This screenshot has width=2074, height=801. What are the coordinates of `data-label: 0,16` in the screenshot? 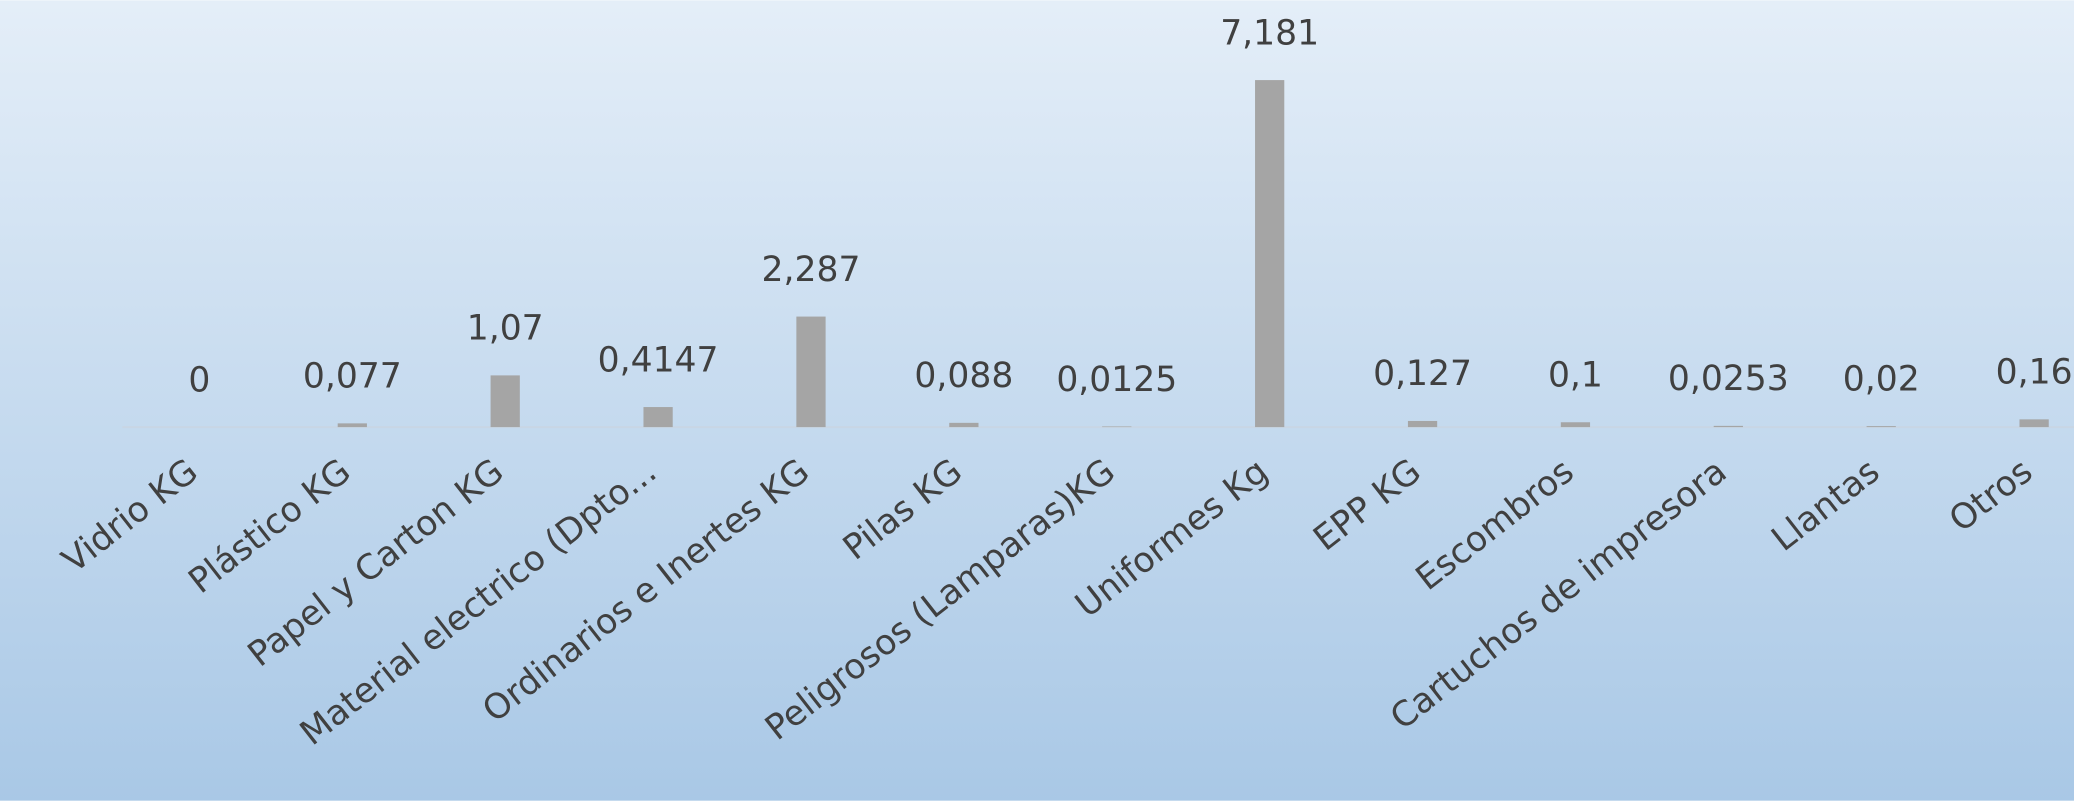 It's located at (2034, 373).